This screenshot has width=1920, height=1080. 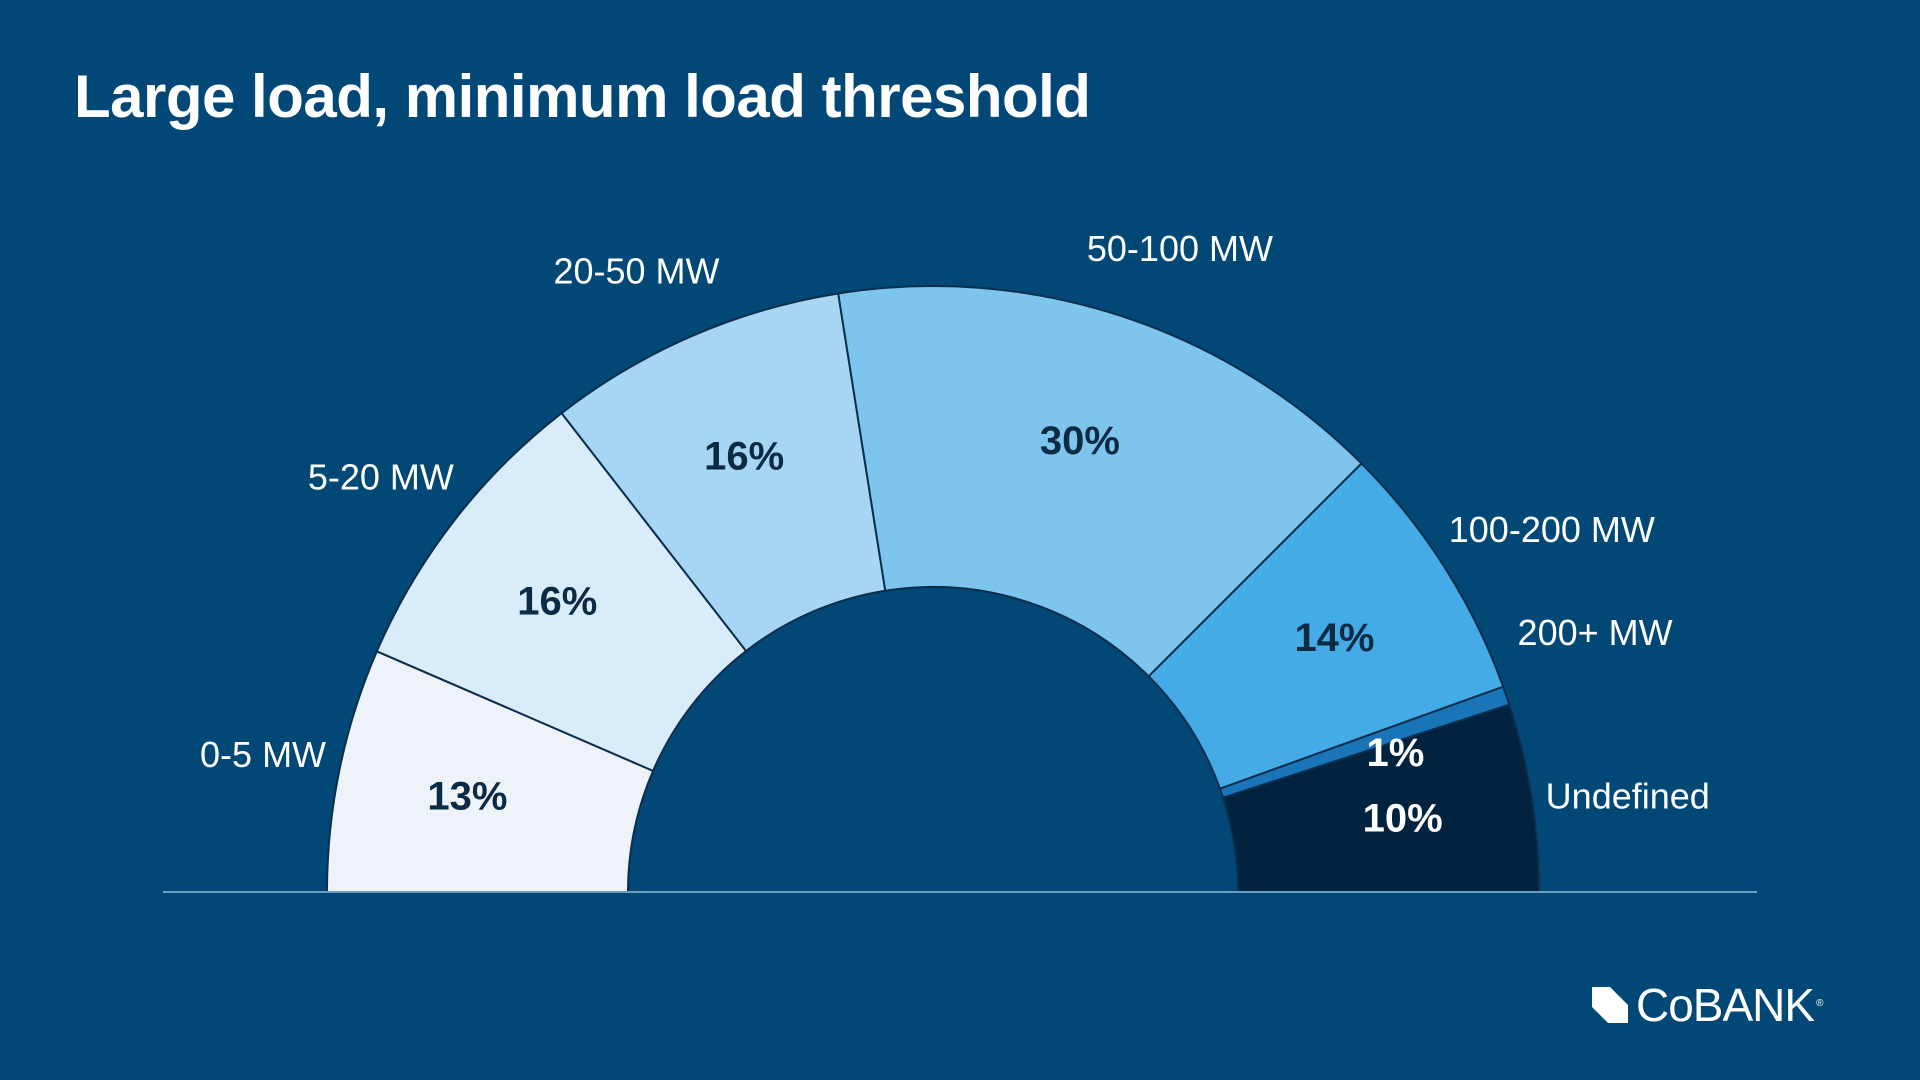 What do you see at coordinates (263, 754) in the screenshot?
I see `category-label-0-5-mw: 0-5 MW` at bounding box center [263, 754].